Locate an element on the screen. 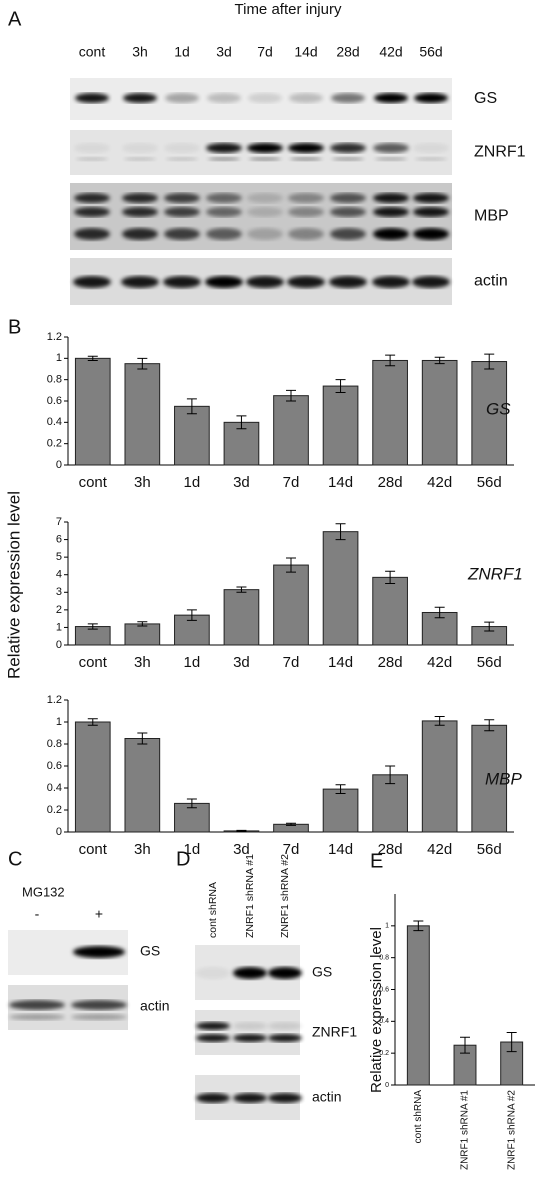 The height and width of the screenshot is (1199, 536). y-tick-label: 0.4 is located at coordinates (384, 1021).